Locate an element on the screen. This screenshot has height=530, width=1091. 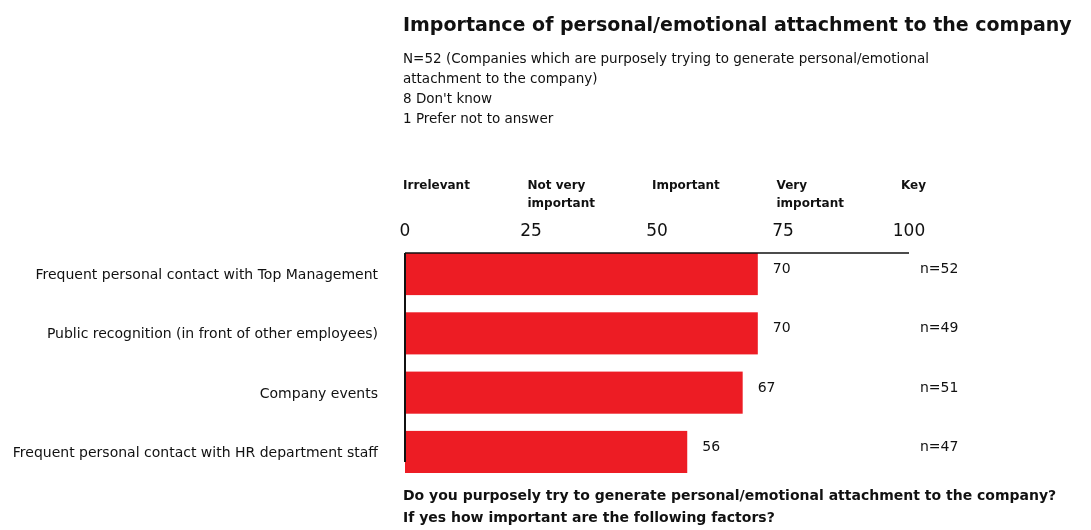
text: n=49 is located at coordinates (939, 327).